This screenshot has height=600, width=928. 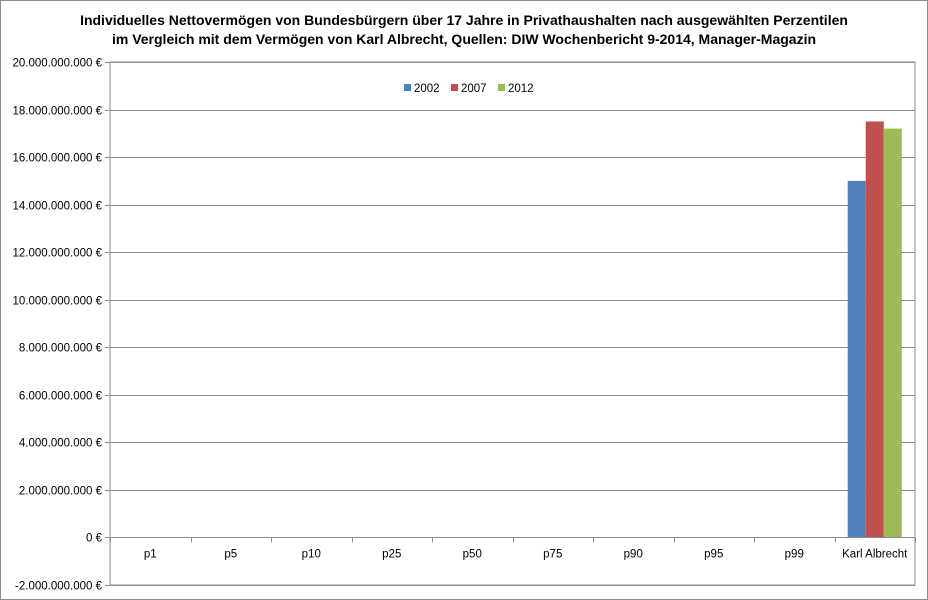 I want to click on x-tick-label: p95, so click(x=713, y=554).